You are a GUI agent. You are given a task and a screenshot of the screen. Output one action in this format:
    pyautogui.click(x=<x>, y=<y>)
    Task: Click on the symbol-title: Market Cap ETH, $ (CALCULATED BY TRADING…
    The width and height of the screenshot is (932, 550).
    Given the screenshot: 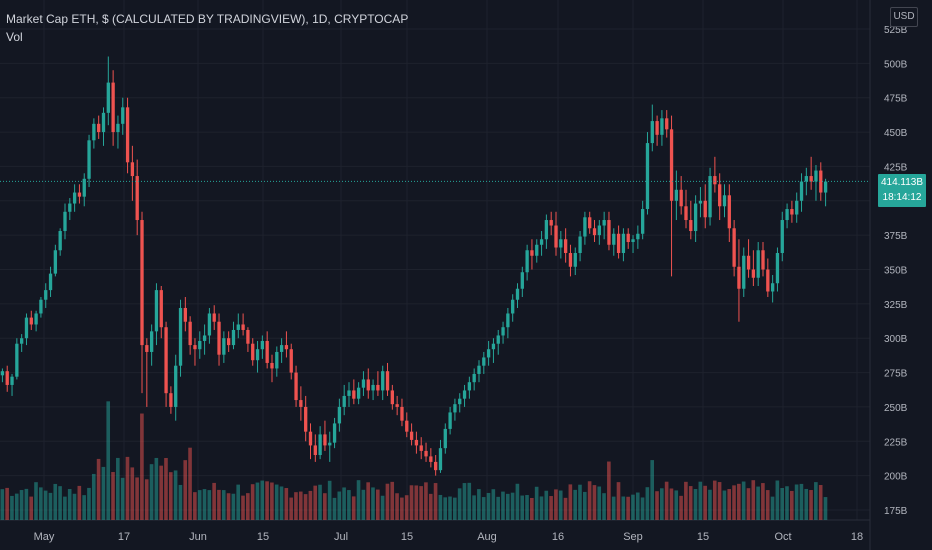 What is the action you would take?
    pyautogui.click(x=207, y=19)
    